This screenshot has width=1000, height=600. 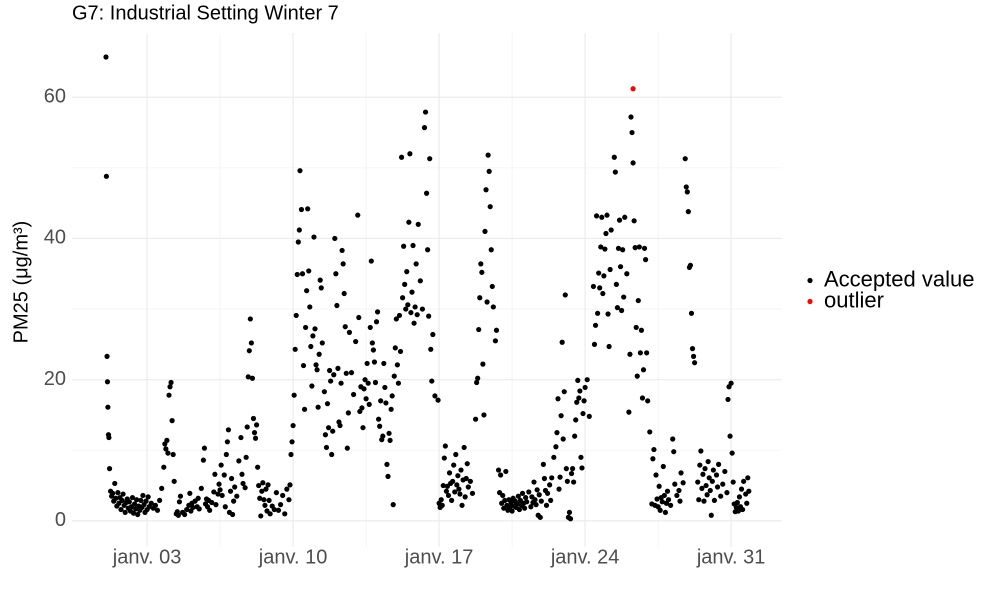 What do you see at coordinates (854, 299) in the screenshot?
I see `legend-label: outlier` at bounding box center [854, 299].